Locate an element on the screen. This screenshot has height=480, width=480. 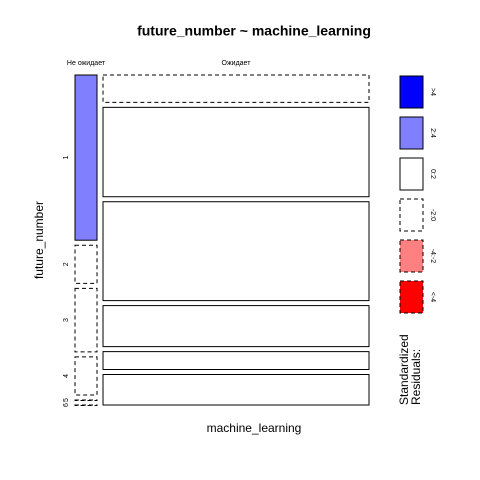
y-category-label: 2 is located at coordinates (66, 264).